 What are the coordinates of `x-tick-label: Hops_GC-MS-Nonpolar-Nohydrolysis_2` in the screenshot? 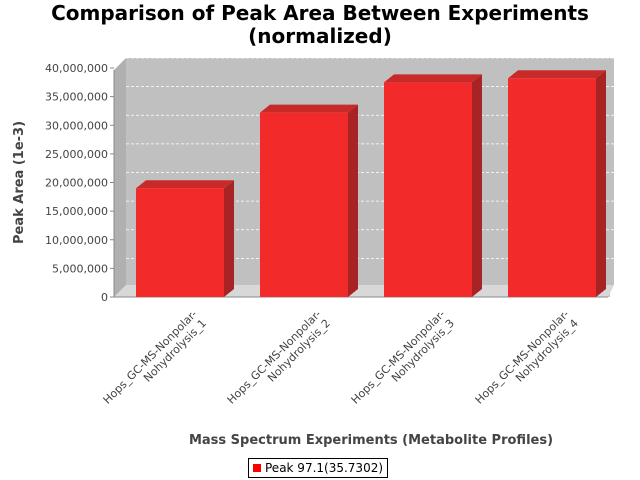 It's located at (279, 357).